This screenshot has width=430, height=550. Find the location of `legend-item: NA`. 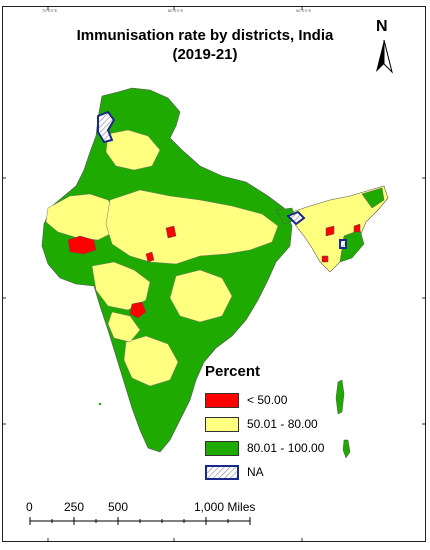

legend-item: NA is located at coordinates (270, 472).